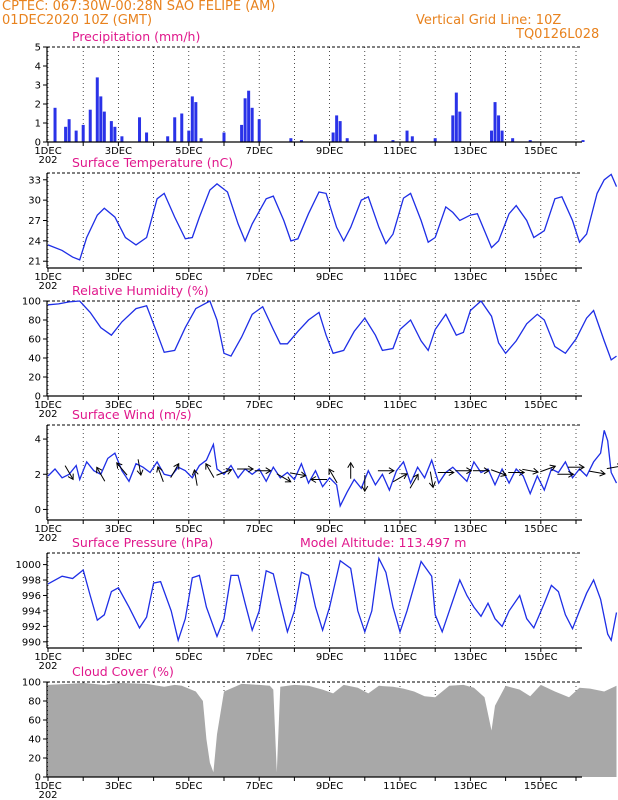 This screenshot has width=618, height=800. Describe the element at coordinates (142, 542) in the screenshot. I see `panel-title: Surface Pressure (hPa)` at that location.